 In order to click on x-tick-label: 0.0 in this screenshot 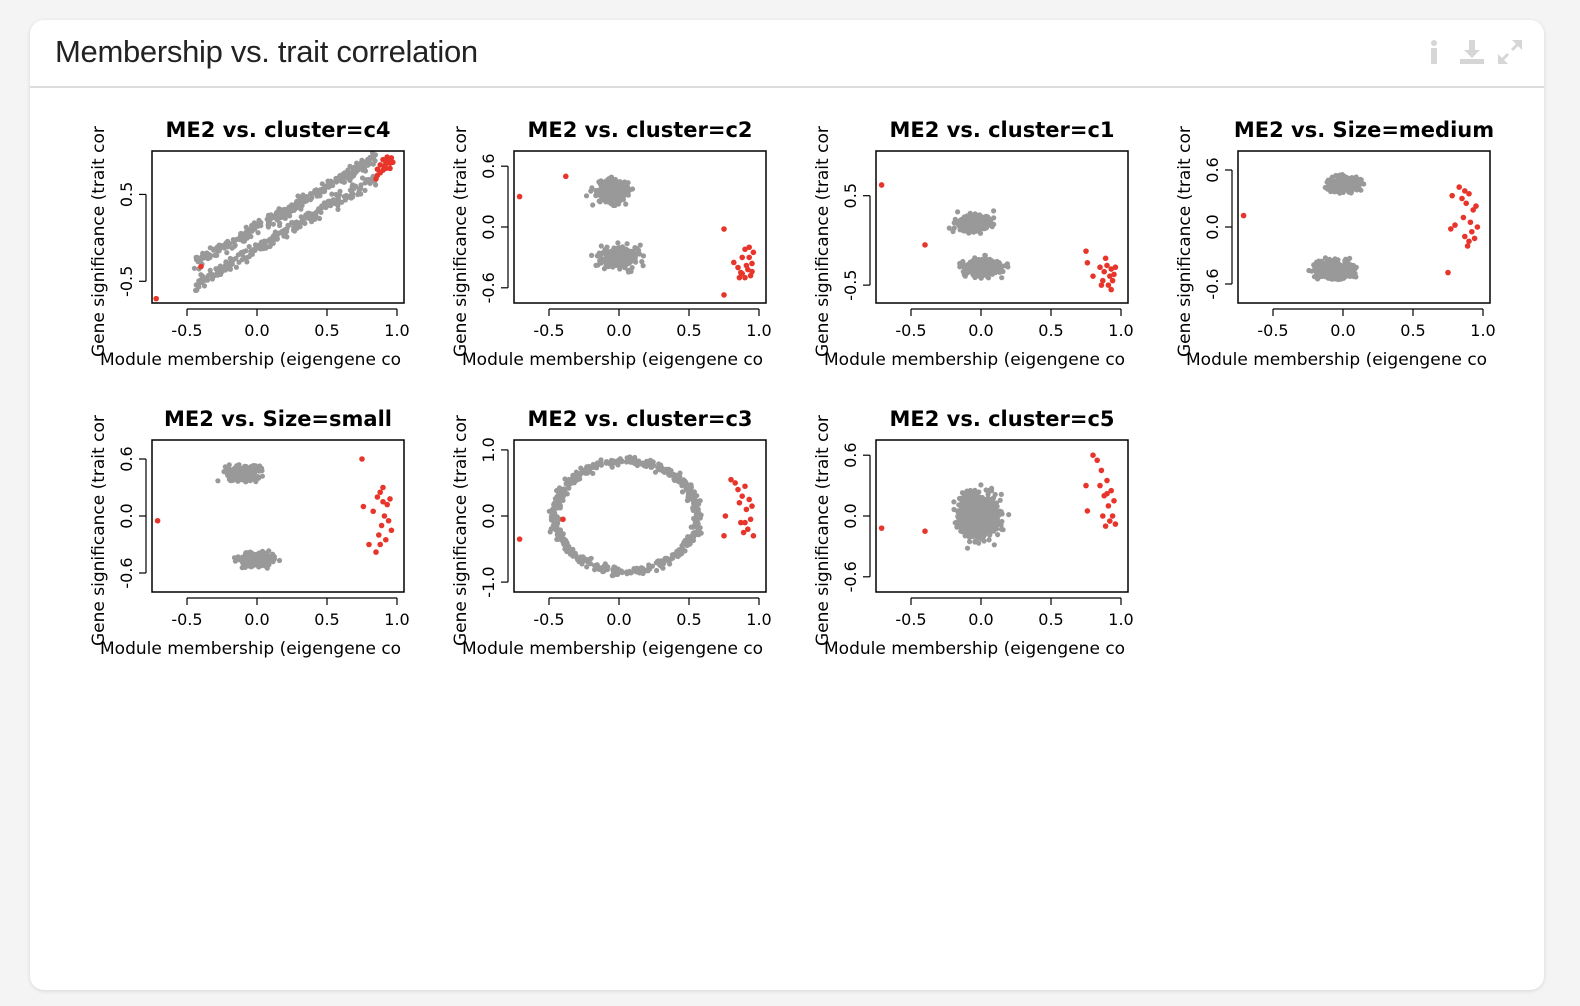, I will do `click(618, 619)`.